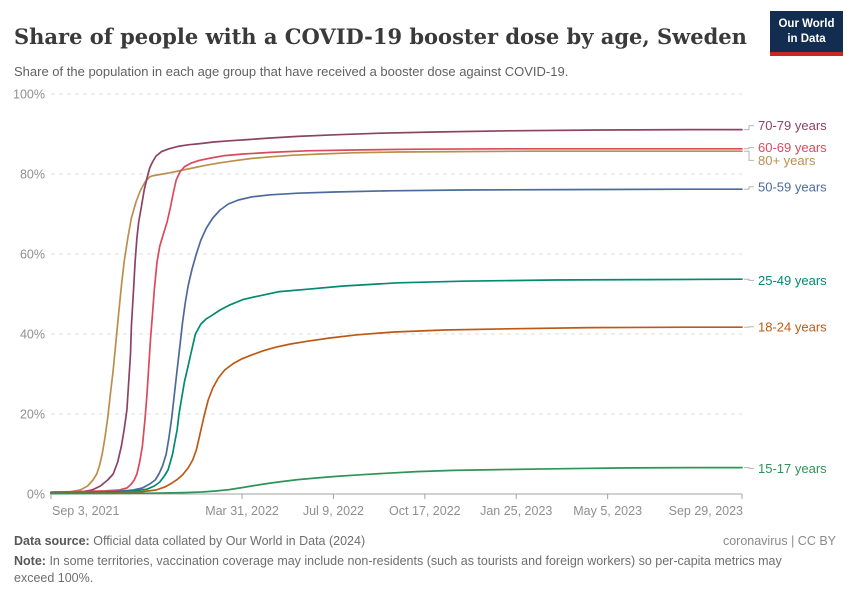 This screenshot has height=600, width=850. What do you see at coordinates (242, 511) in the screenshot?
I see `x-tick-label: Mar 31, 2022` at bounding box center [242, 511].